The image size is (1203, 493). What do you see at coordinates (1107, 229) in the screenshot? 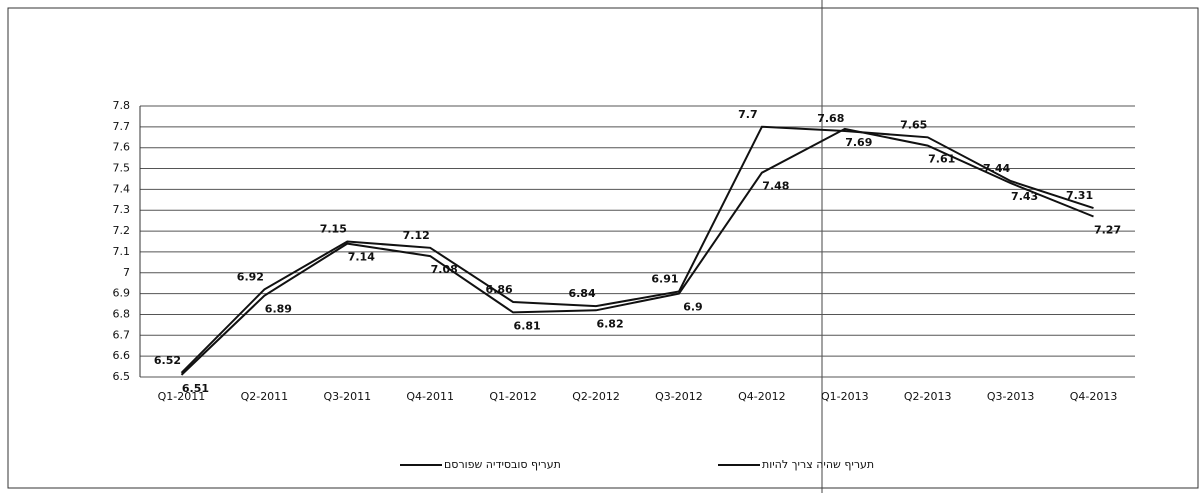
I see `data-label: 7.27` at bounding box center [1107, 229].